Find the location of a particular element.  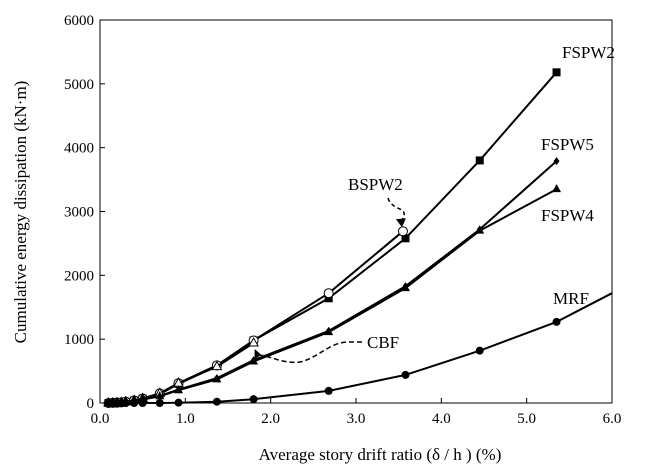

cbf-arrowhead is located at coordinates (258, 353).